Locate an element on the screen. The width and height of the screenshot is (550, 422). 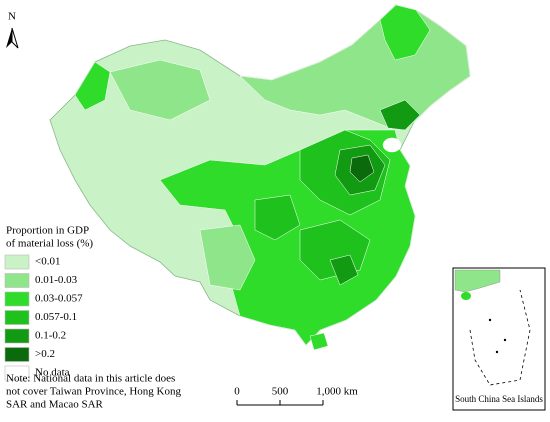
legend-label: No data is located at coordinates (52, 373).